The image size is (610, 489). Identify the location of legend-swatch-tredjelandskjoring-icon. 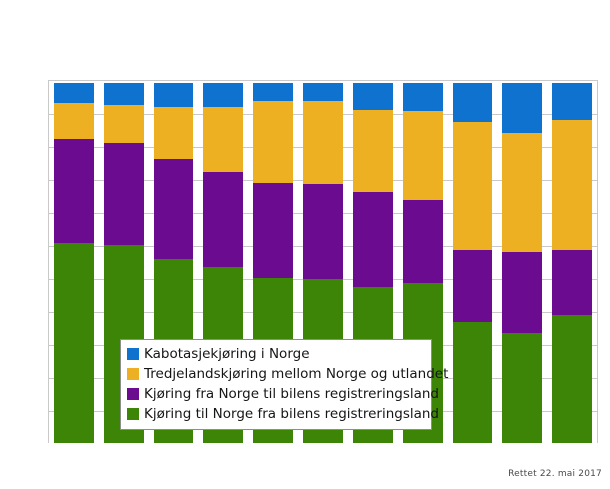
(133, 374).